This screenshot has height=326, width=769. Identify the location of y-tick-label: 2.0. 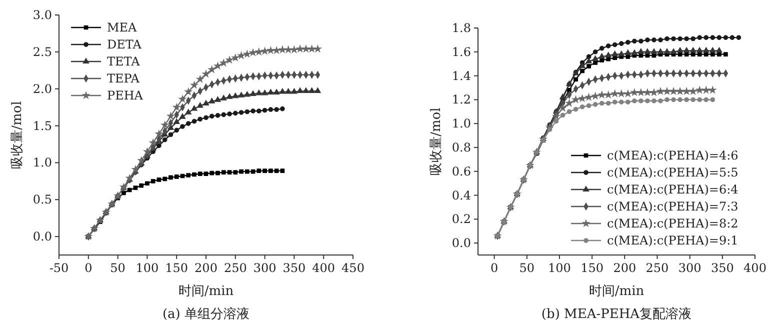
(42, 89).